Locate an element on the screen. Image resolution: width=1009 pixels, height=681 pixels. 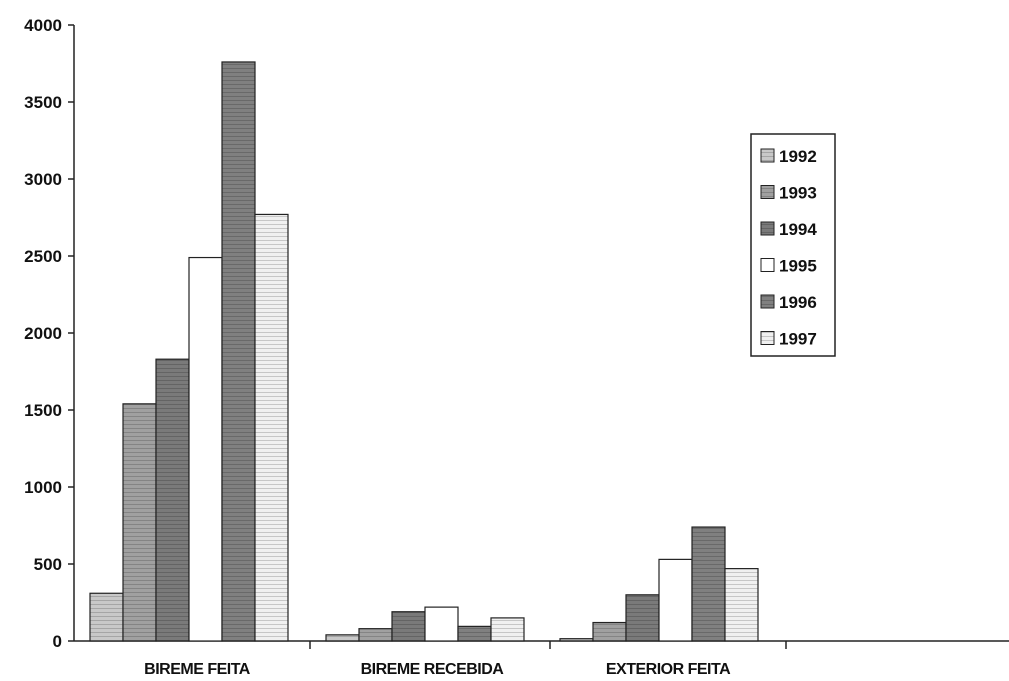
legend-box is located at coordinates (793, 245).